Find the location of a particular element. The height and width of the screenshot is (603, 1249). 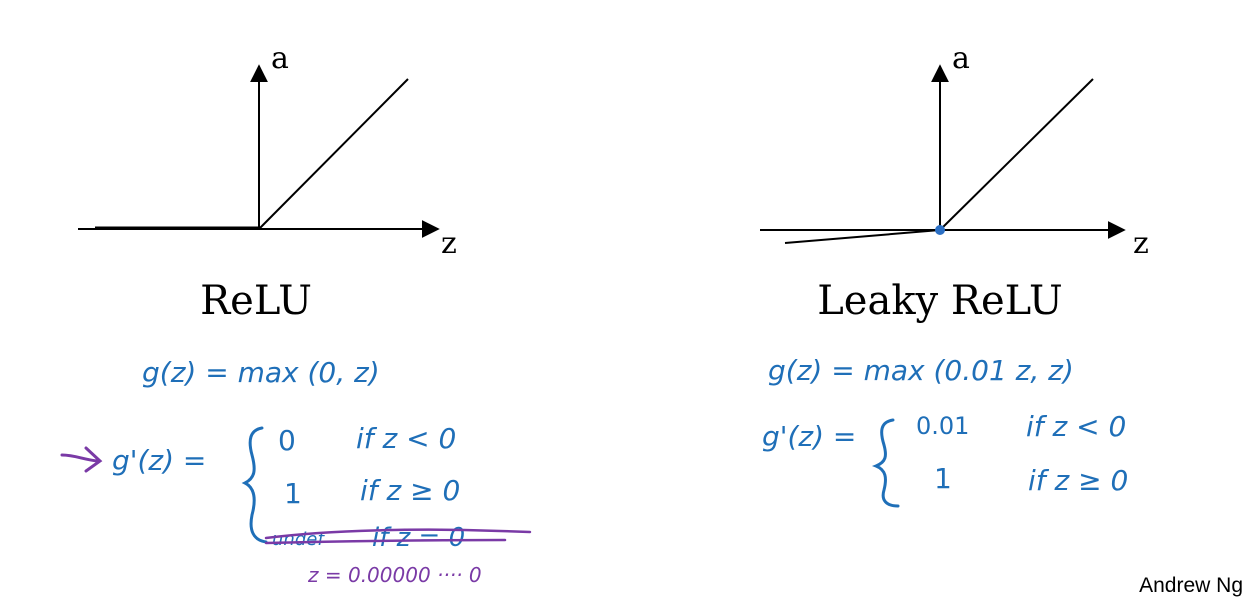

relu-case3-strikethrough is located at coordinates (398, 536).